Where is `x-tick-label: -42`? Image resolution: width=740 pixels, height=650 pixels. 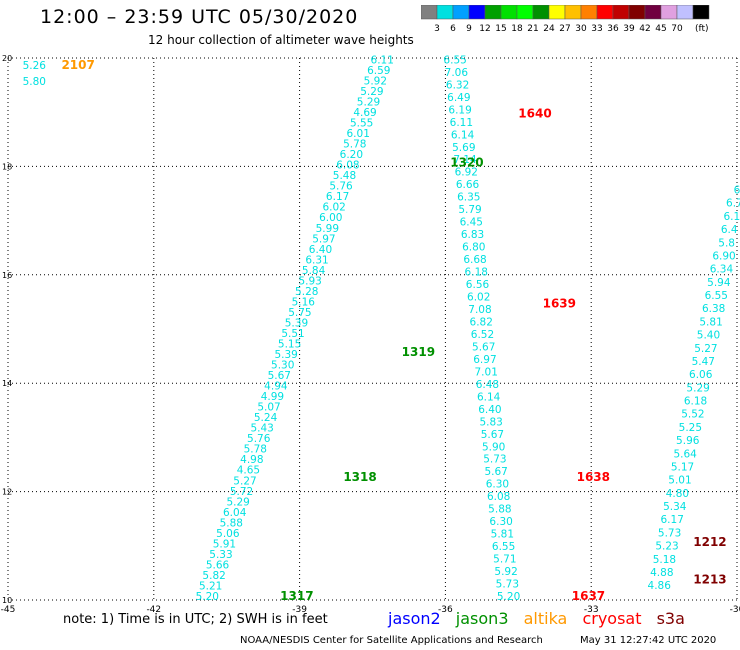 x-tick-label: -42 is located at coordinates (153, 610).